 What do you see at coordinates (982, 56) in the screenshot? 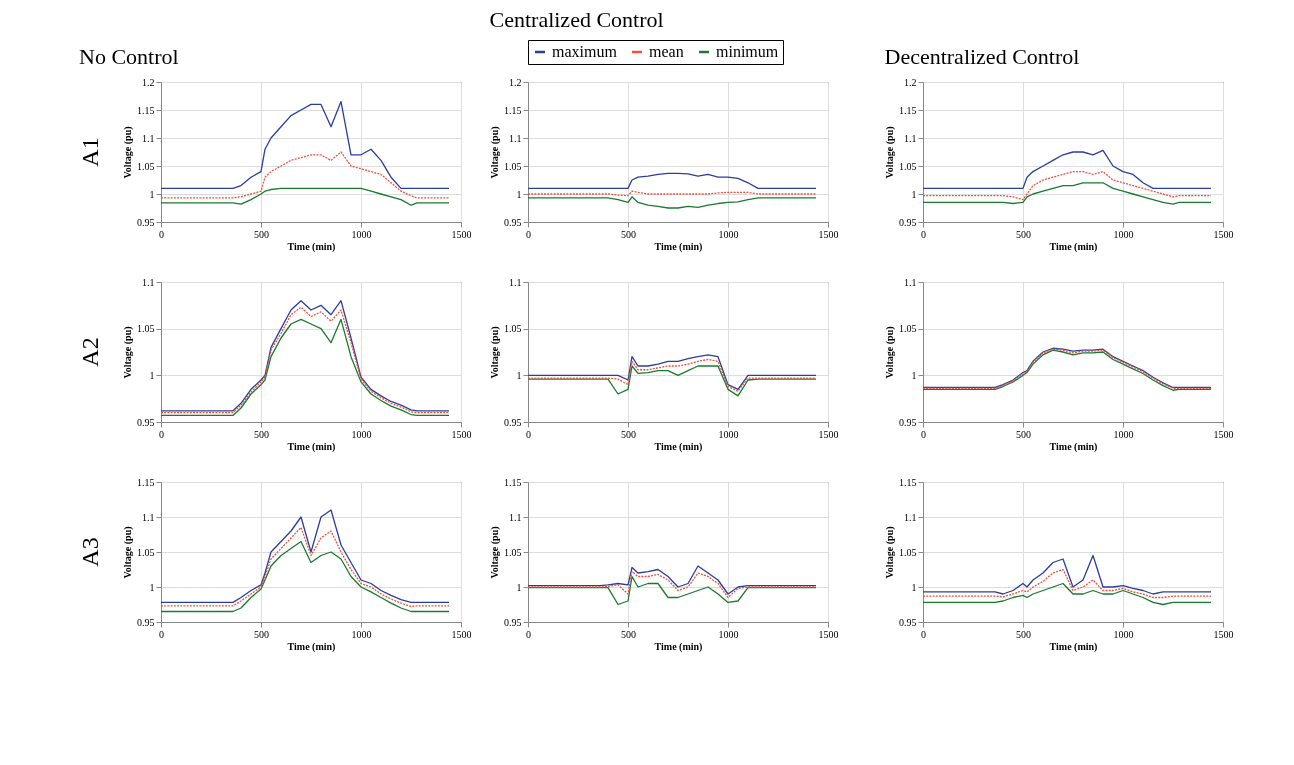
I see `chart-title: Decentralized Control` at bounding box center [982, 56].